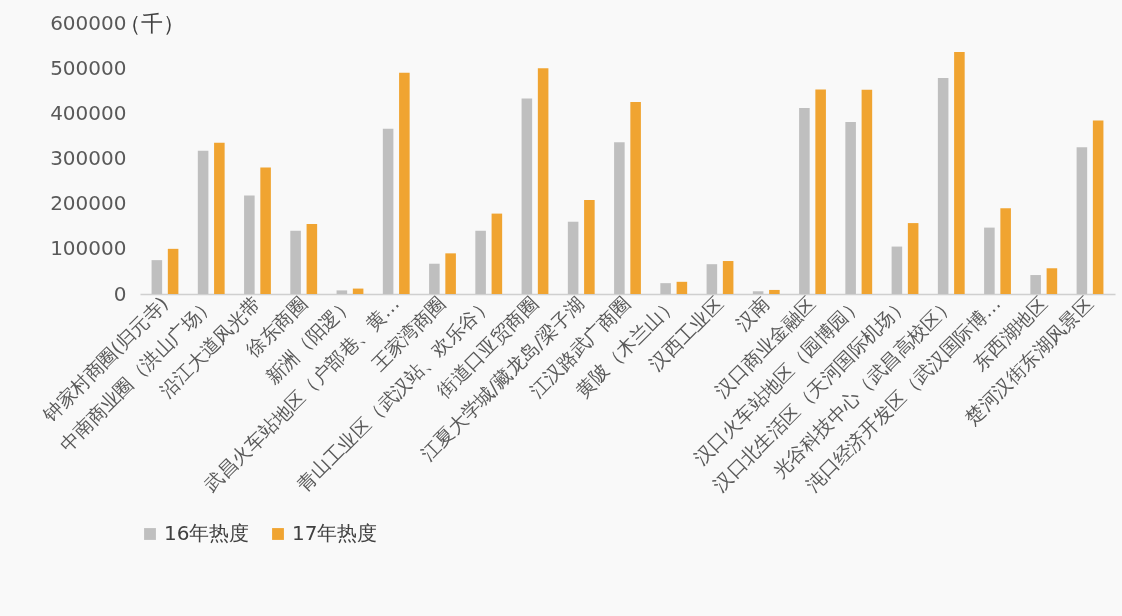 This screenshot has width=1122, height=616. I want to click on y-tick-label: 600000, so click(88, 22).